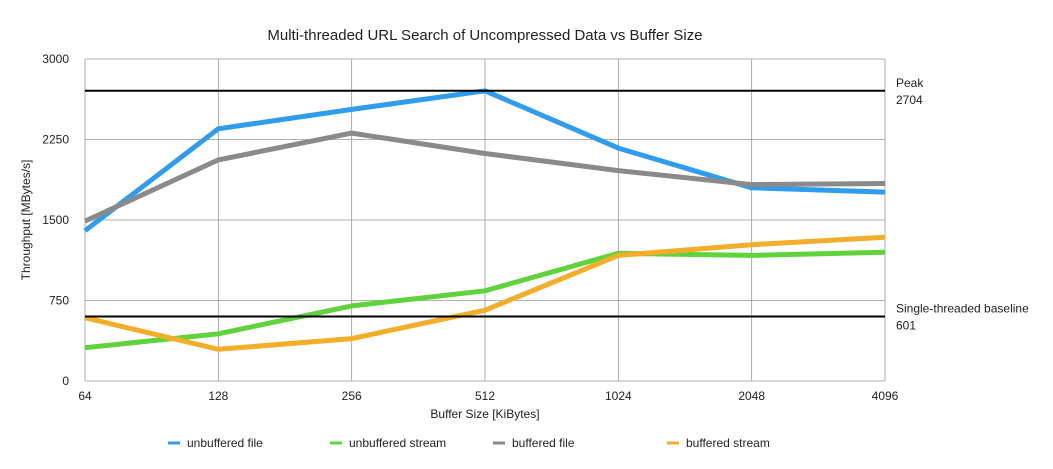 The width and height of the screenshot is (1053, 469). I want to click on y-tick-label: 750, so click(59, 301).